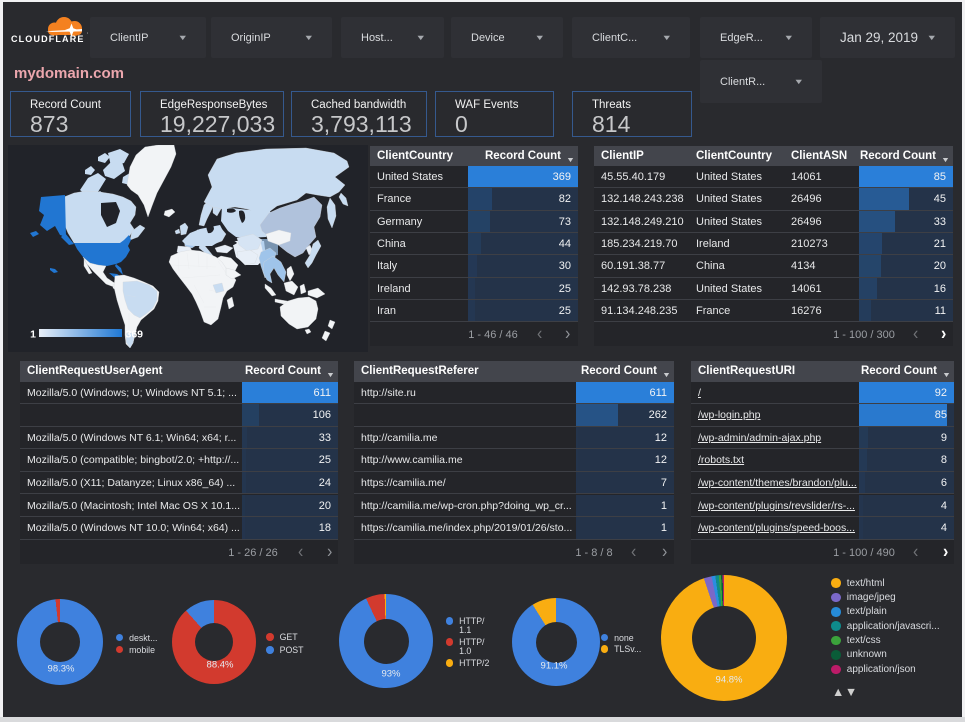 This screenshot has width=965, height=722. I want to click on svg-text: 369, so click(135, 335).